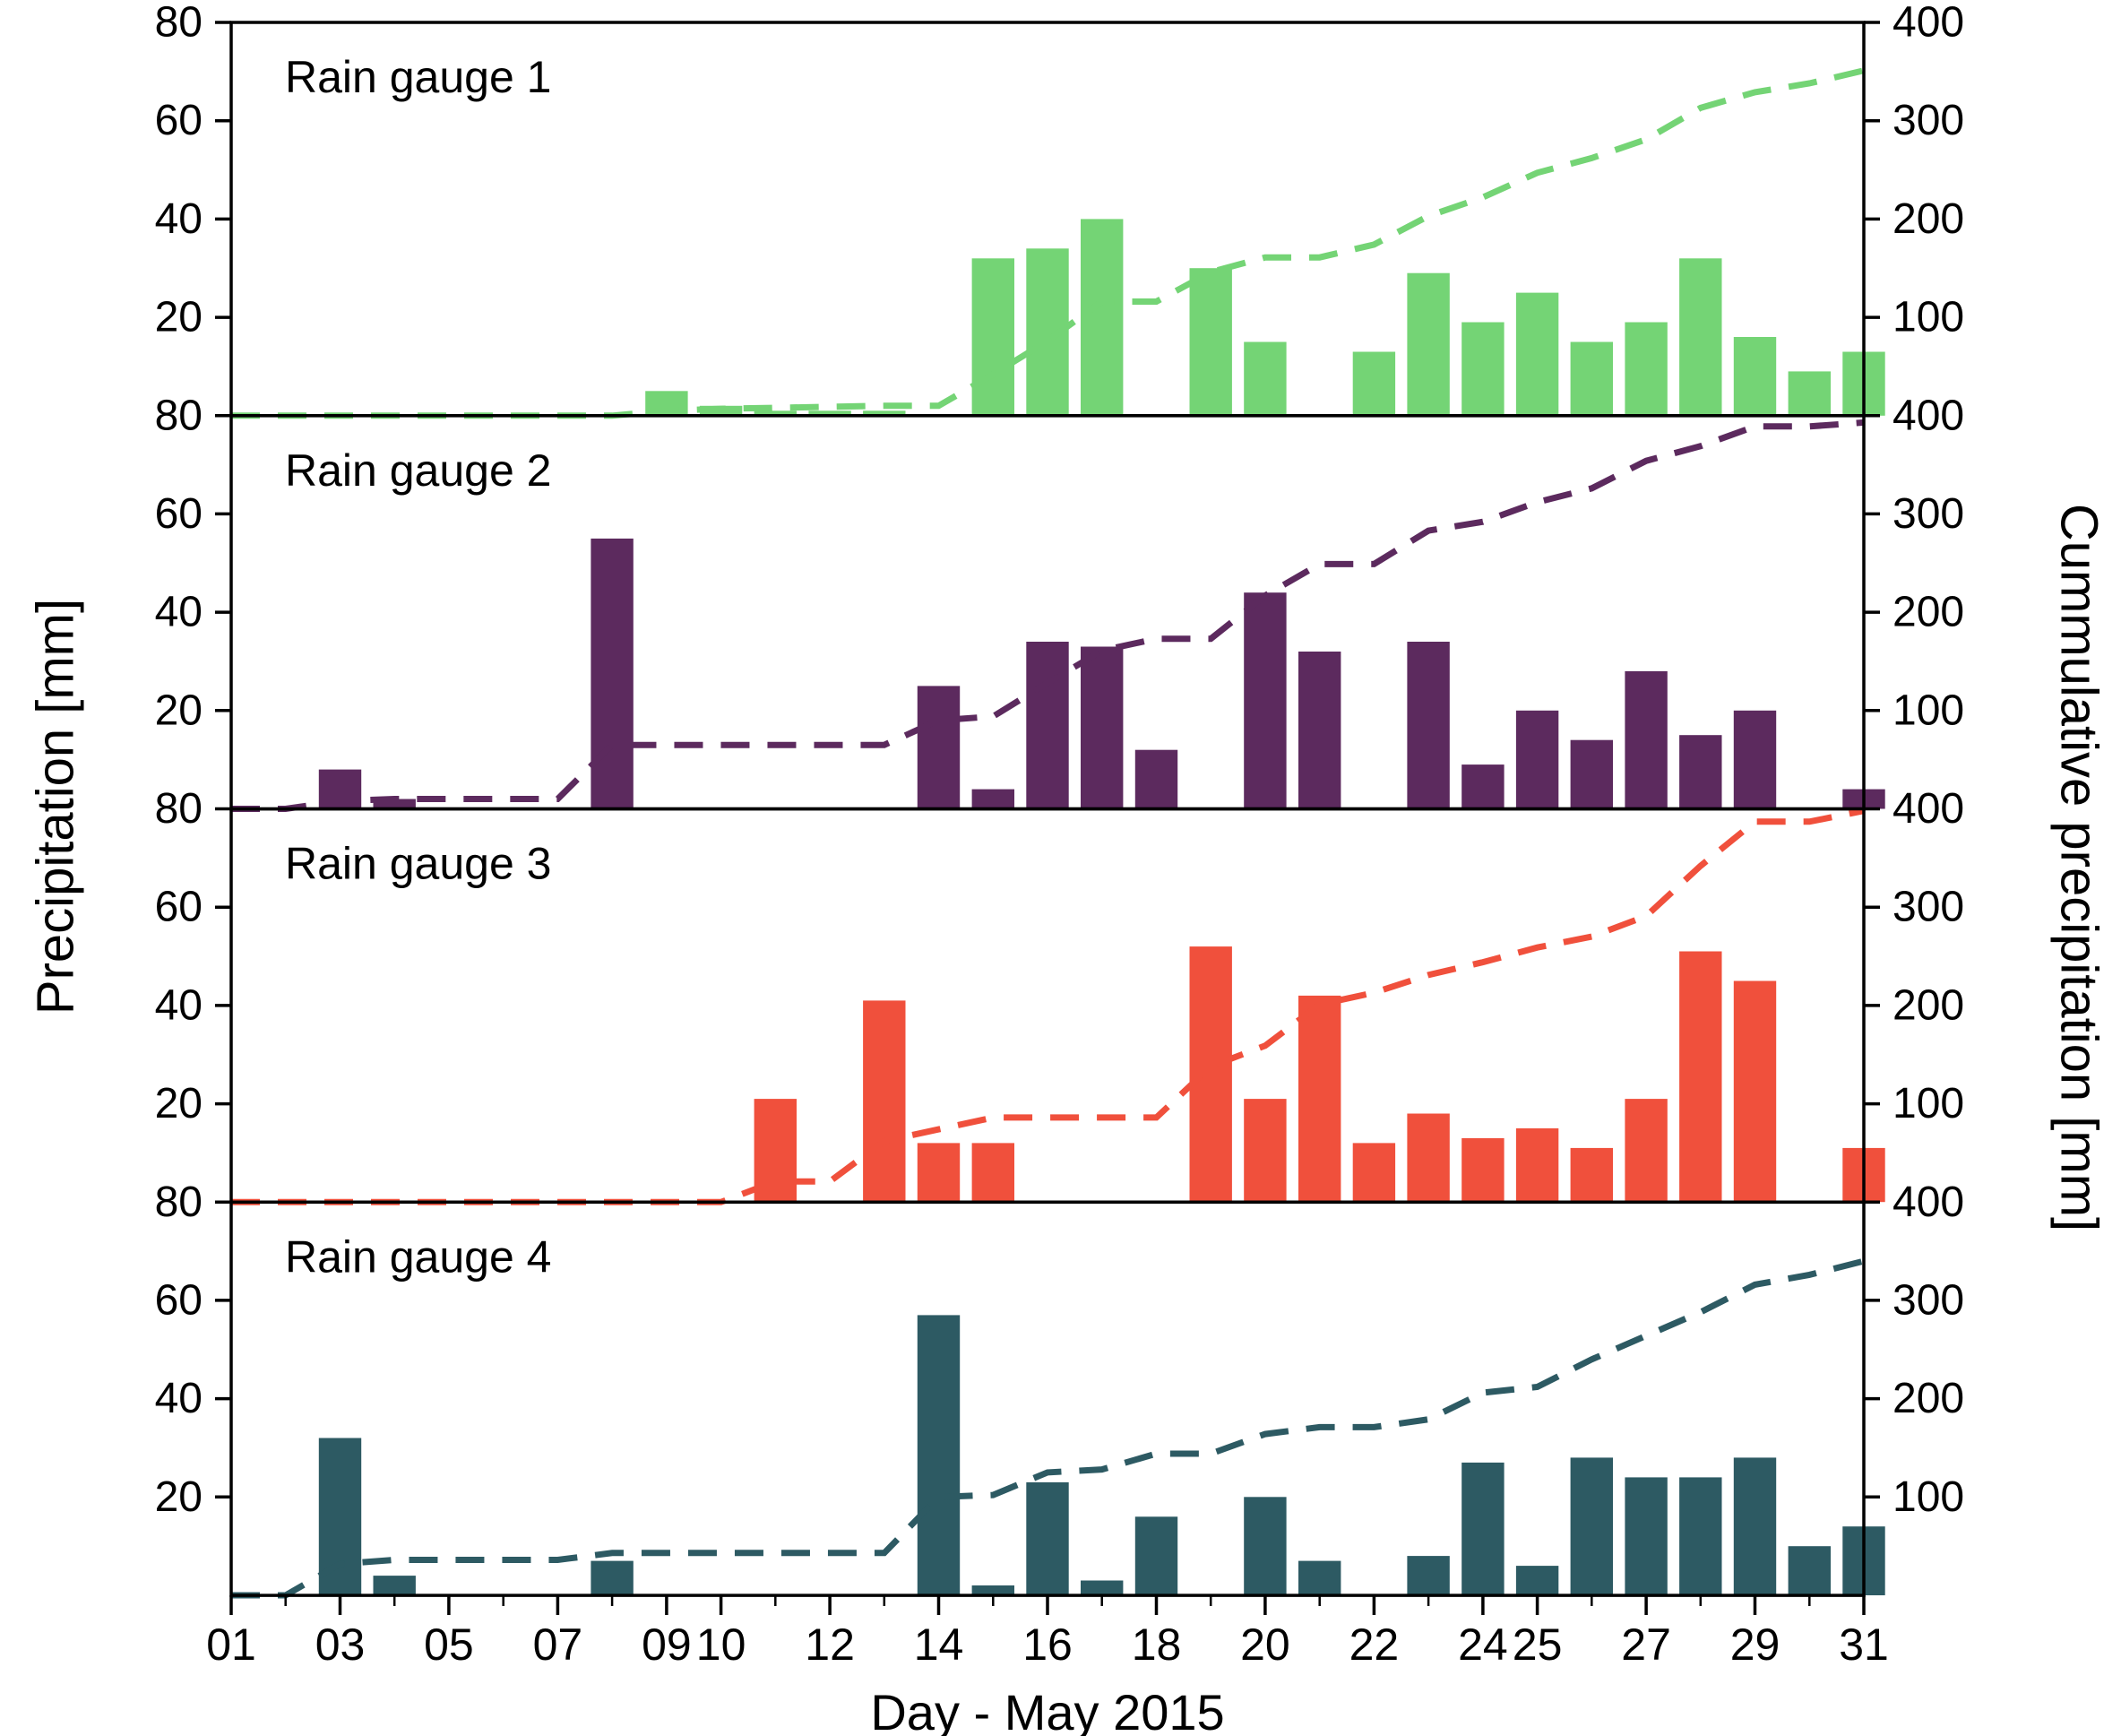 The width and height of the screenshot is (2121, 1736). I want to click on x-tick-label: 22, so click(1374, 1645).